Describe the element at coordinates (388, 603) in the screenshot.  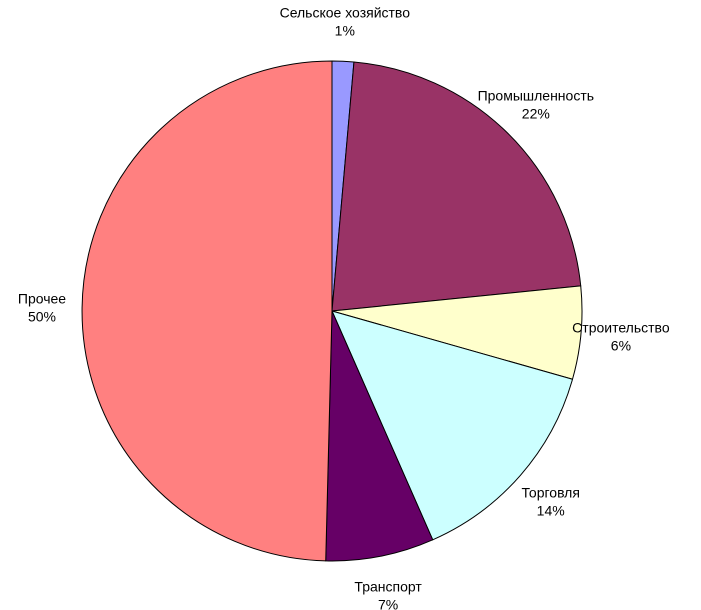
I see `pie-label-percent: 7%` at that location.